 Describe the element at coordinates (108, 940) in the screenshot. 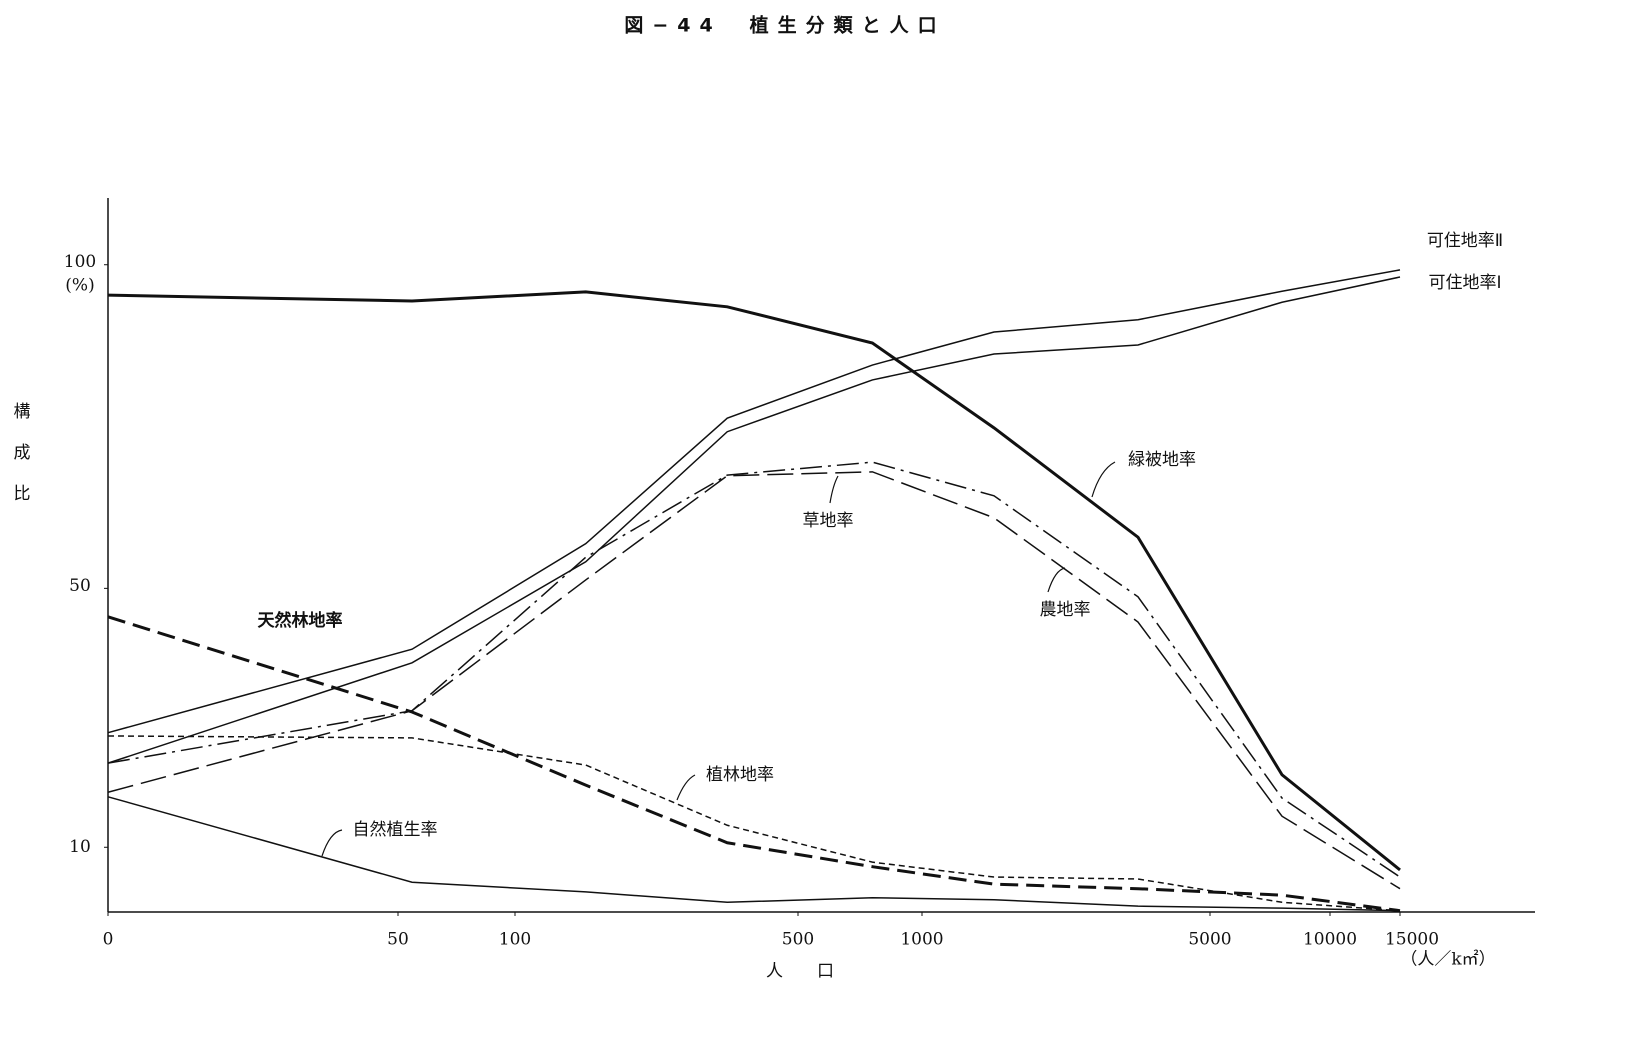

I see `x-tick-label: 0` at that location.